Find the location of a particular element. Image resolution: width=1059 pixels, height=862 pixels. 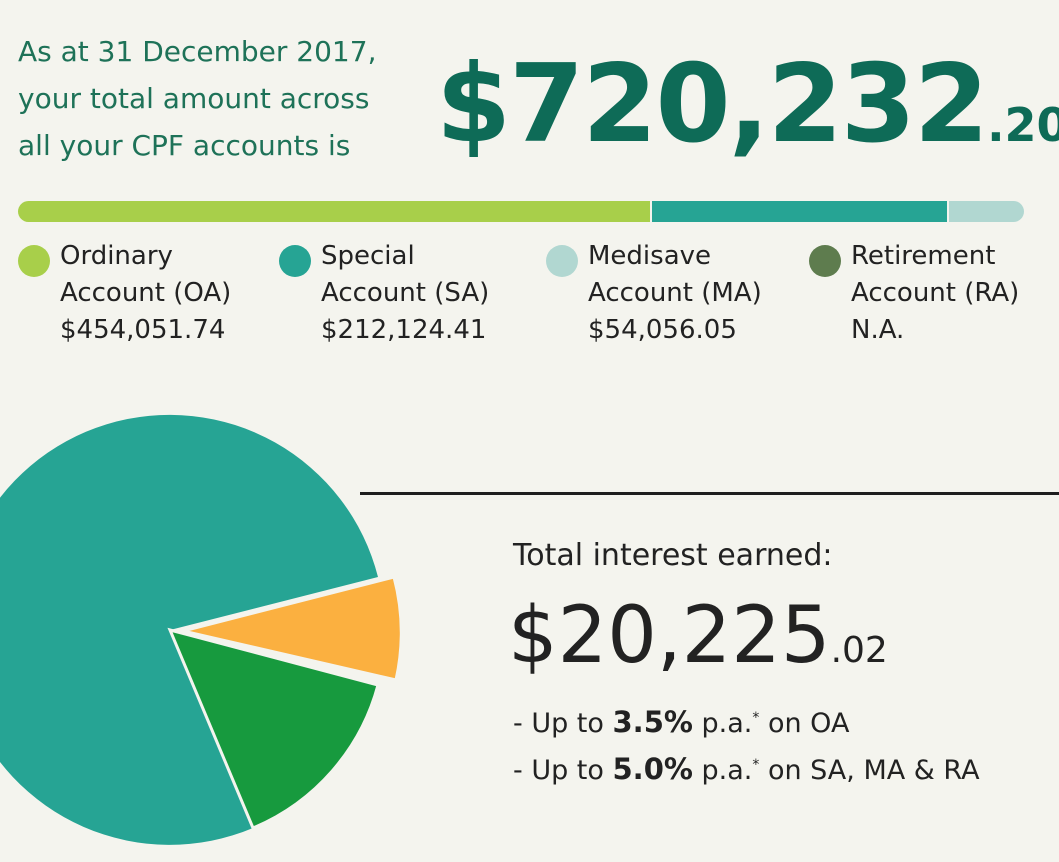

pie-slice-orange is located at coordinates (292, 628).